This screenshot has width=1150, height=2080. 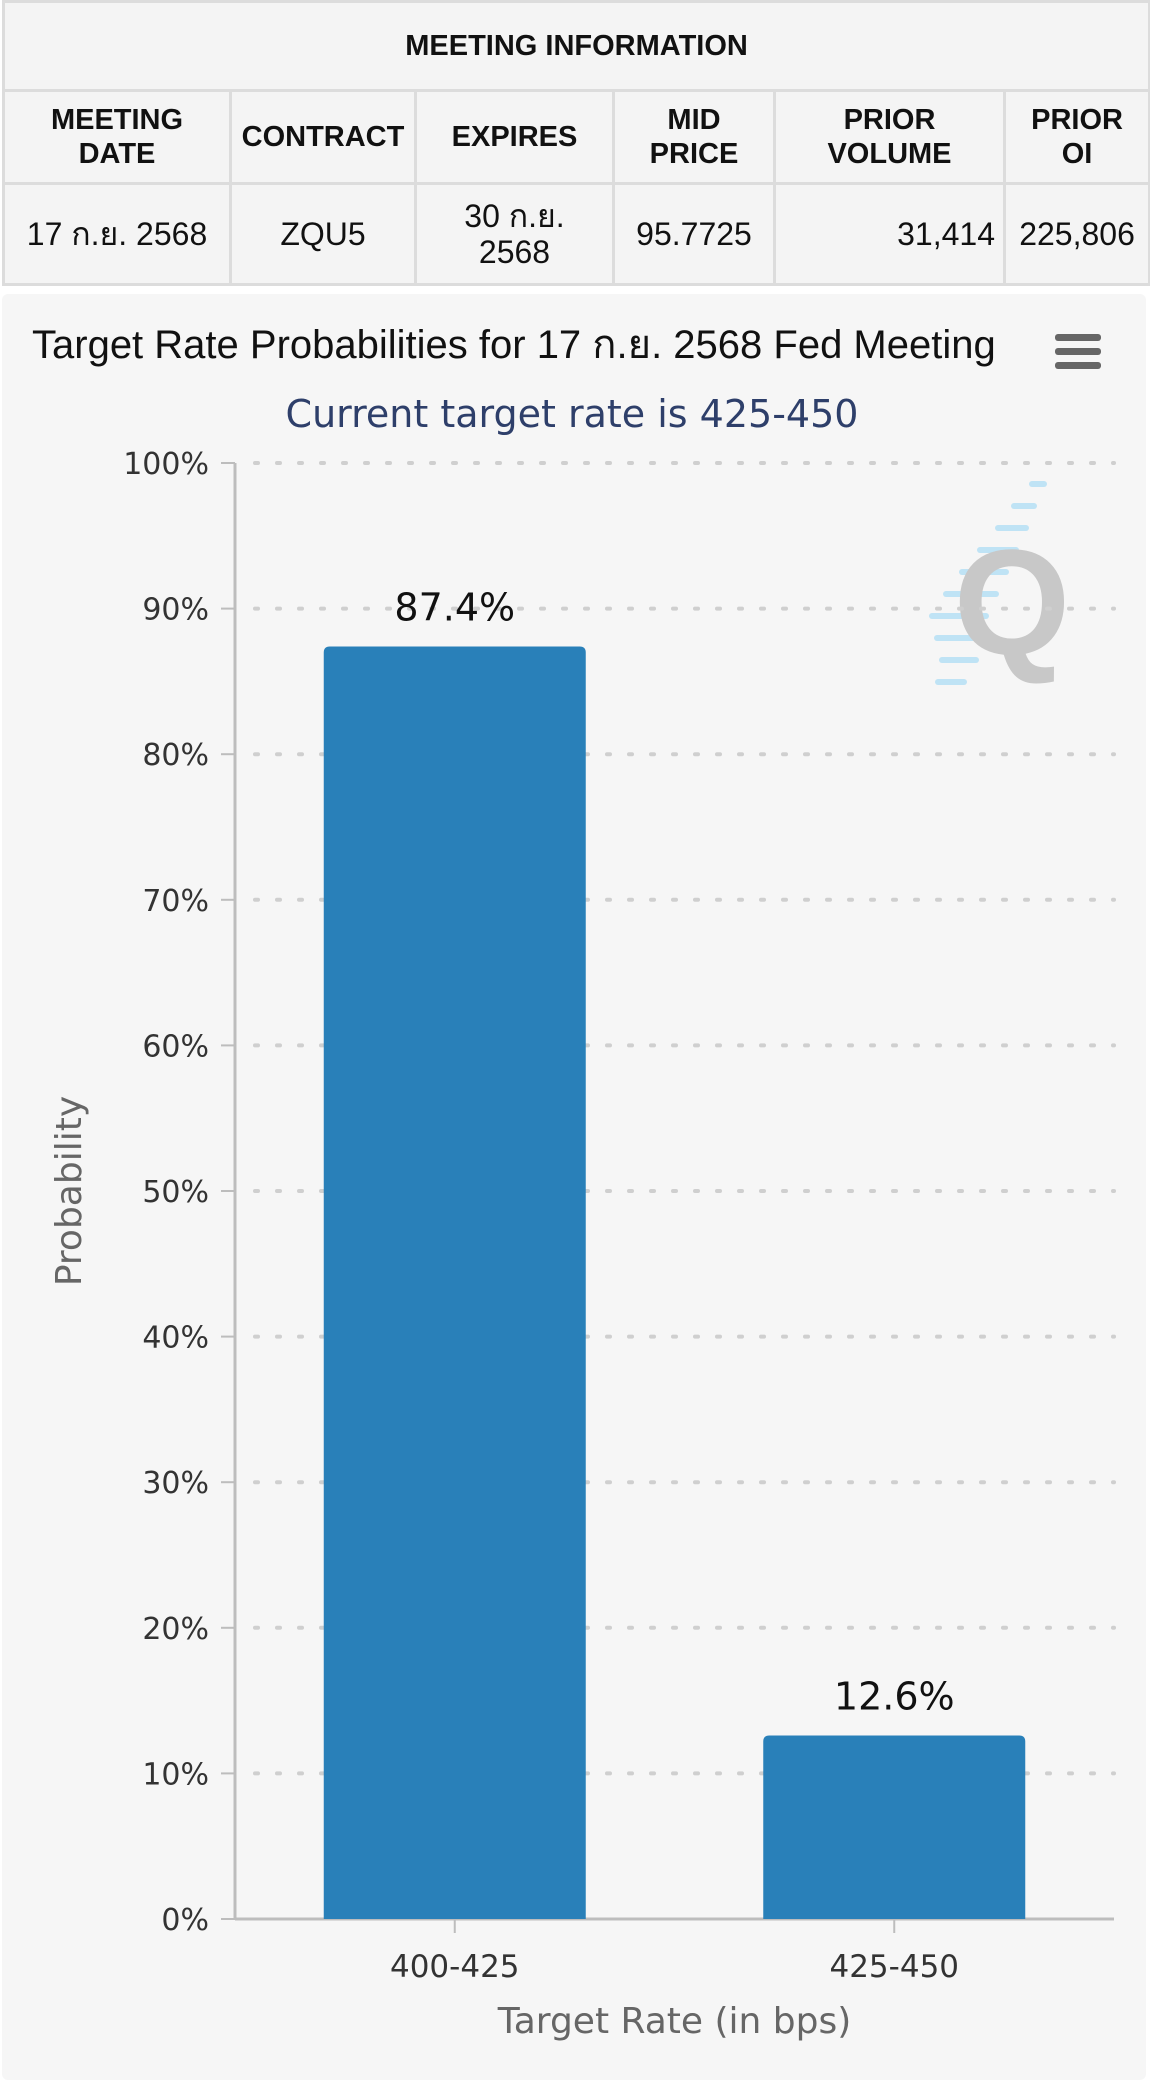 I want to click on y-tick-label: 50%, so click(x=175, y=1192).